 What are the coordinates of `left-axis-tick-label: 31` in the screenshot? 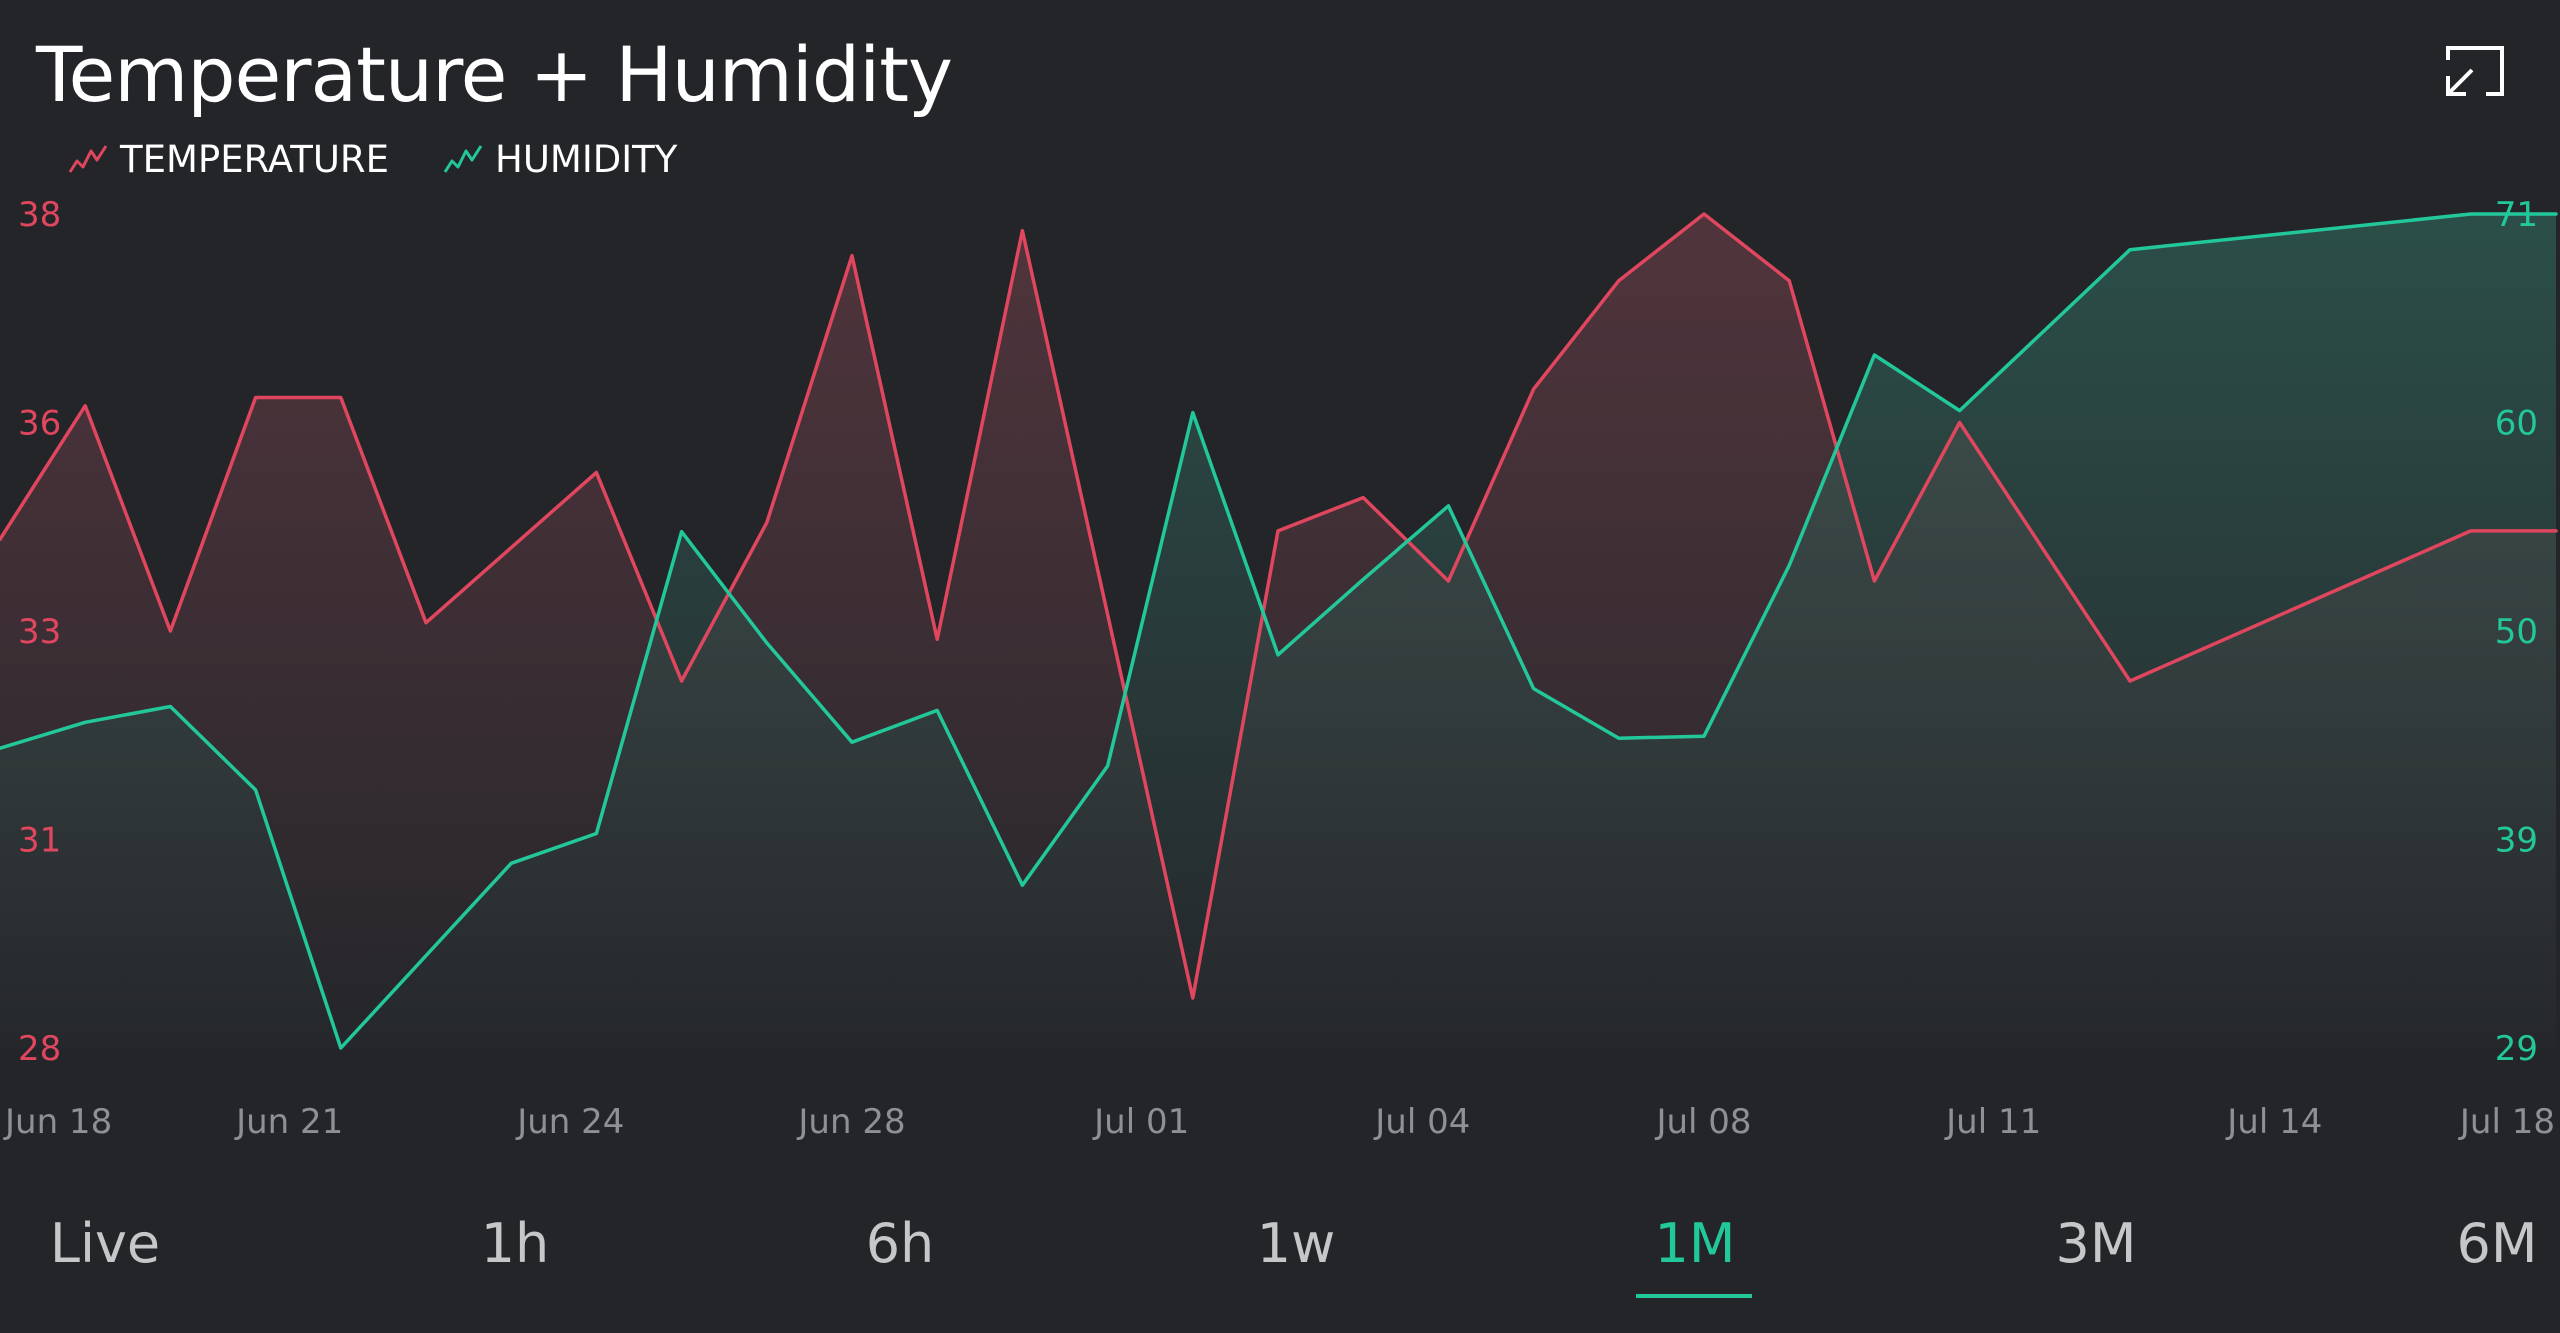 It's located at (39, 841).